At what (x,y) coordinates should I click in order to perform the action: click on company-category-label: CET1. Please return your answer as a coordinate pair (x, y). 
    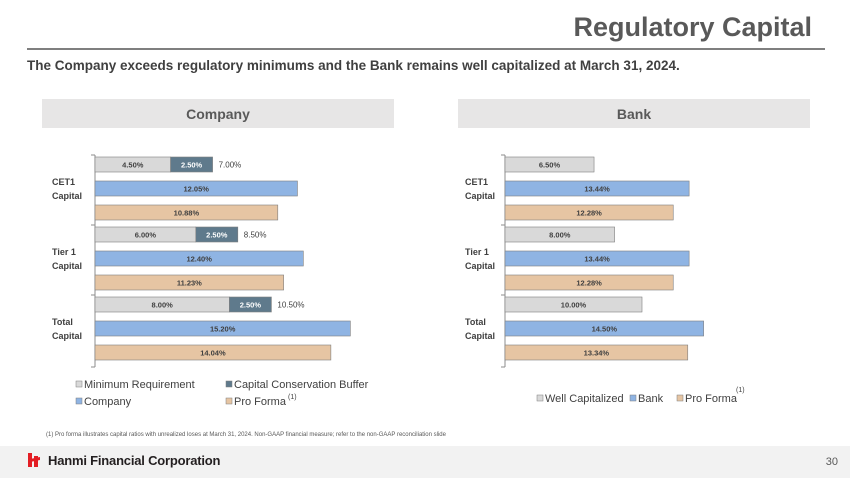
    Looking at the image, I should click on (63, 182).